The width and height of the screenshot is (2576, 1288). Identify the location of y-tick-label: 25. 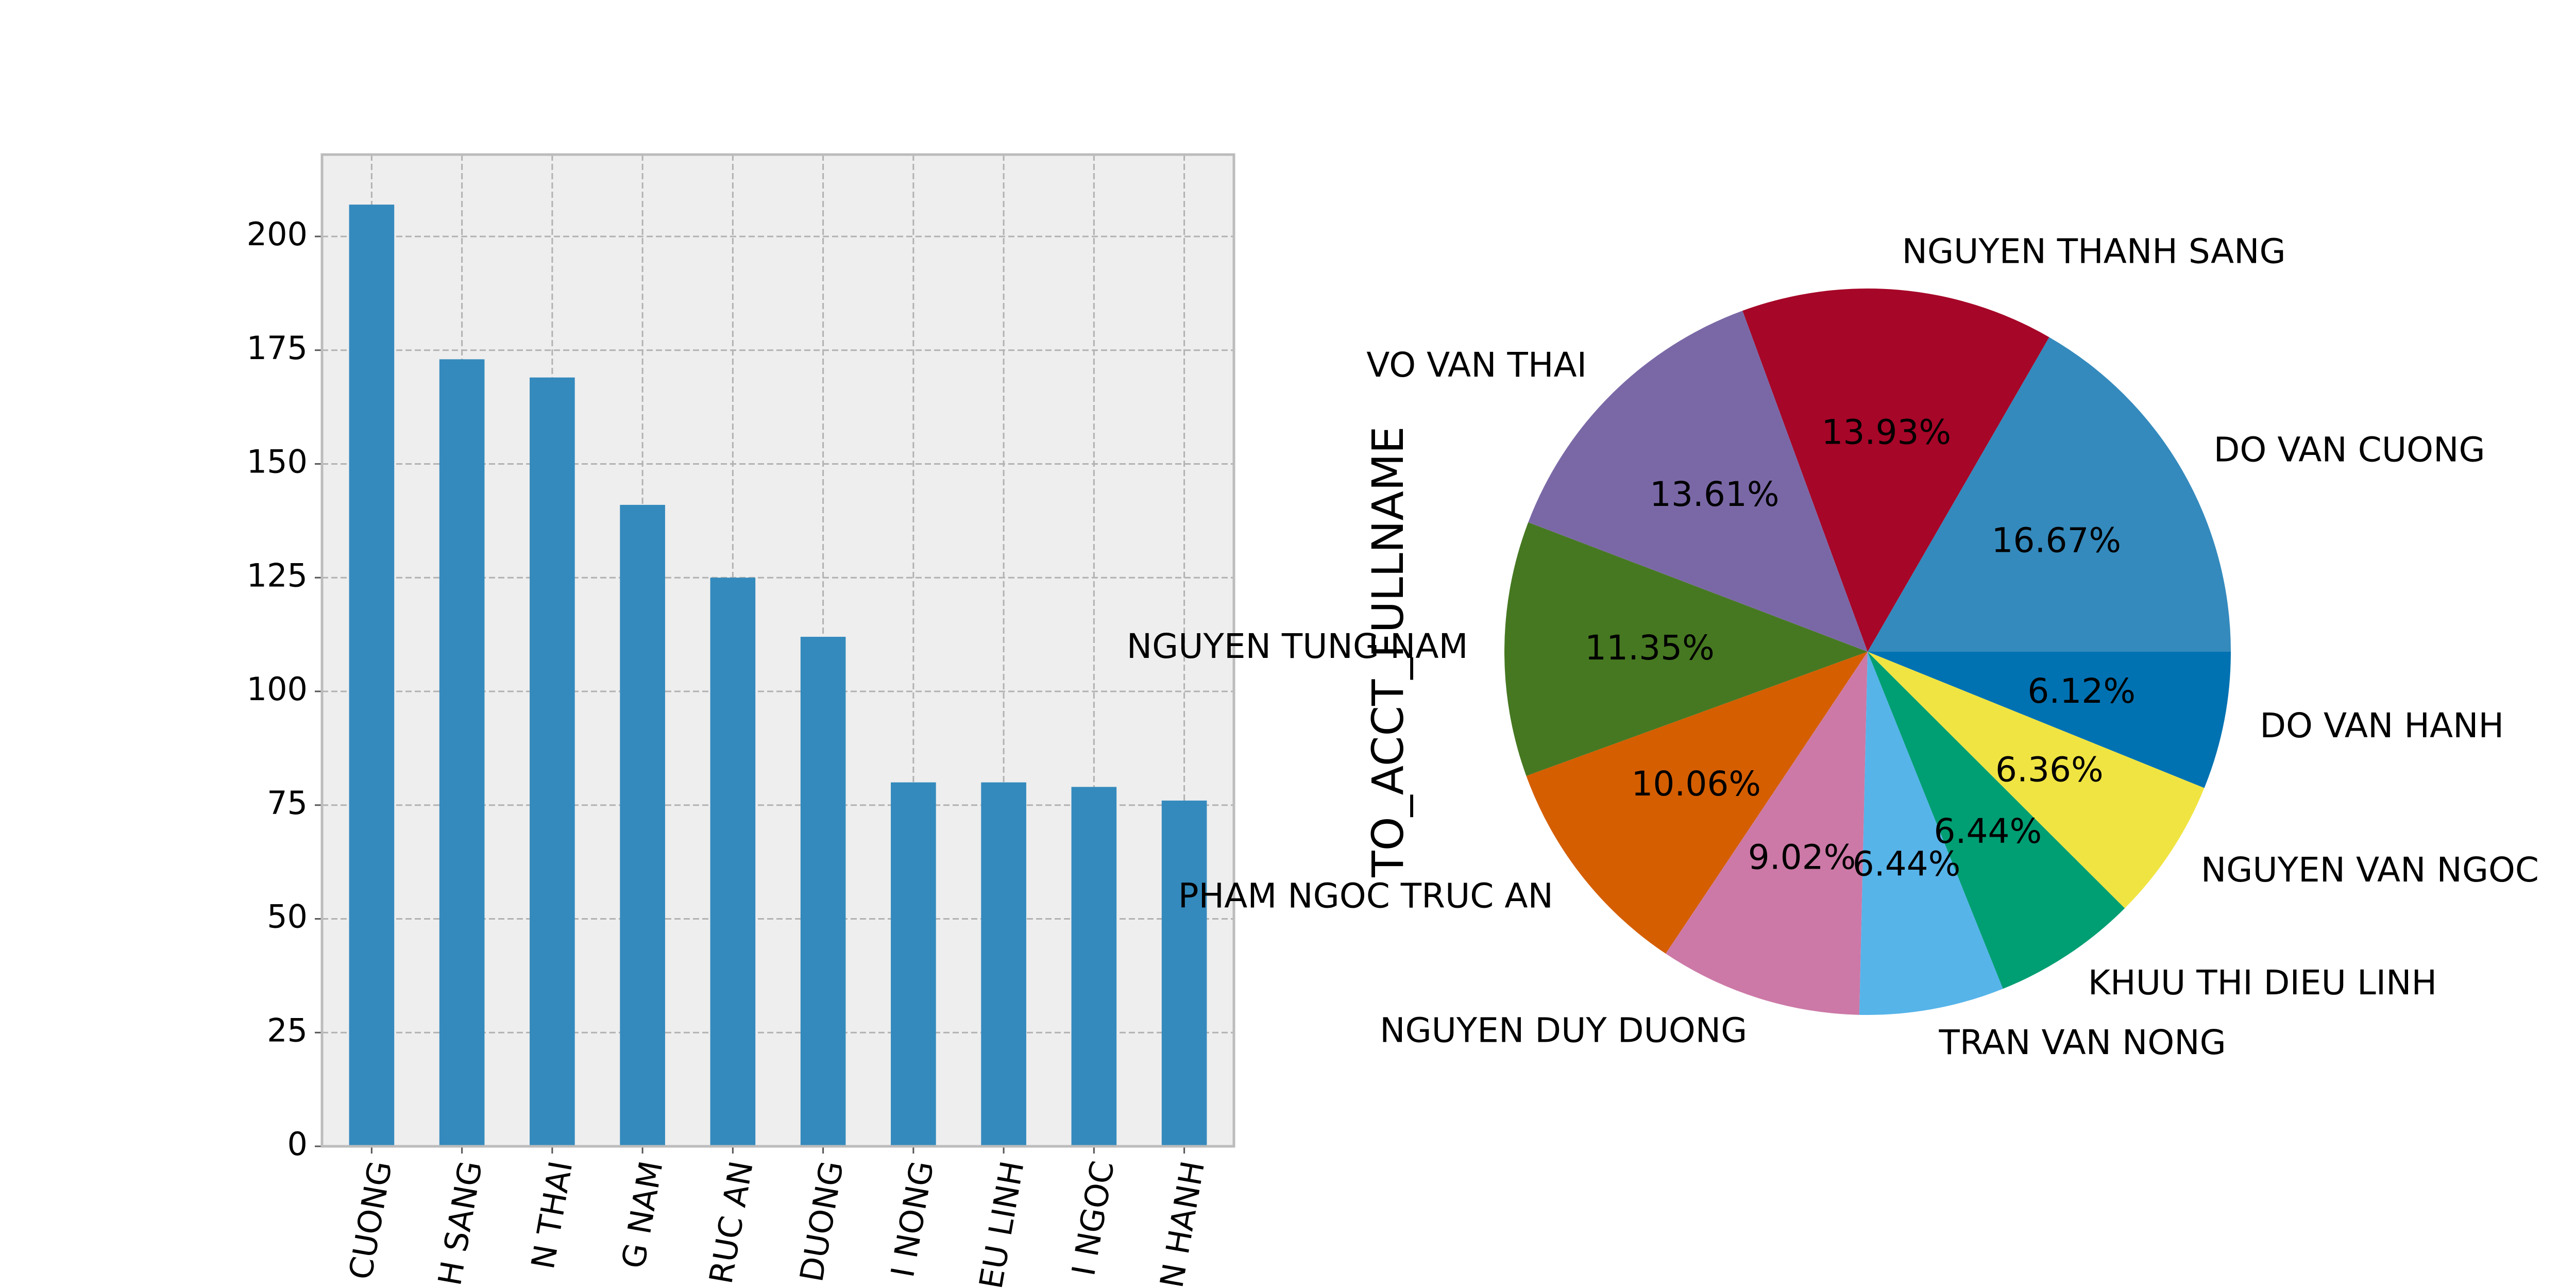
(287, 1030).